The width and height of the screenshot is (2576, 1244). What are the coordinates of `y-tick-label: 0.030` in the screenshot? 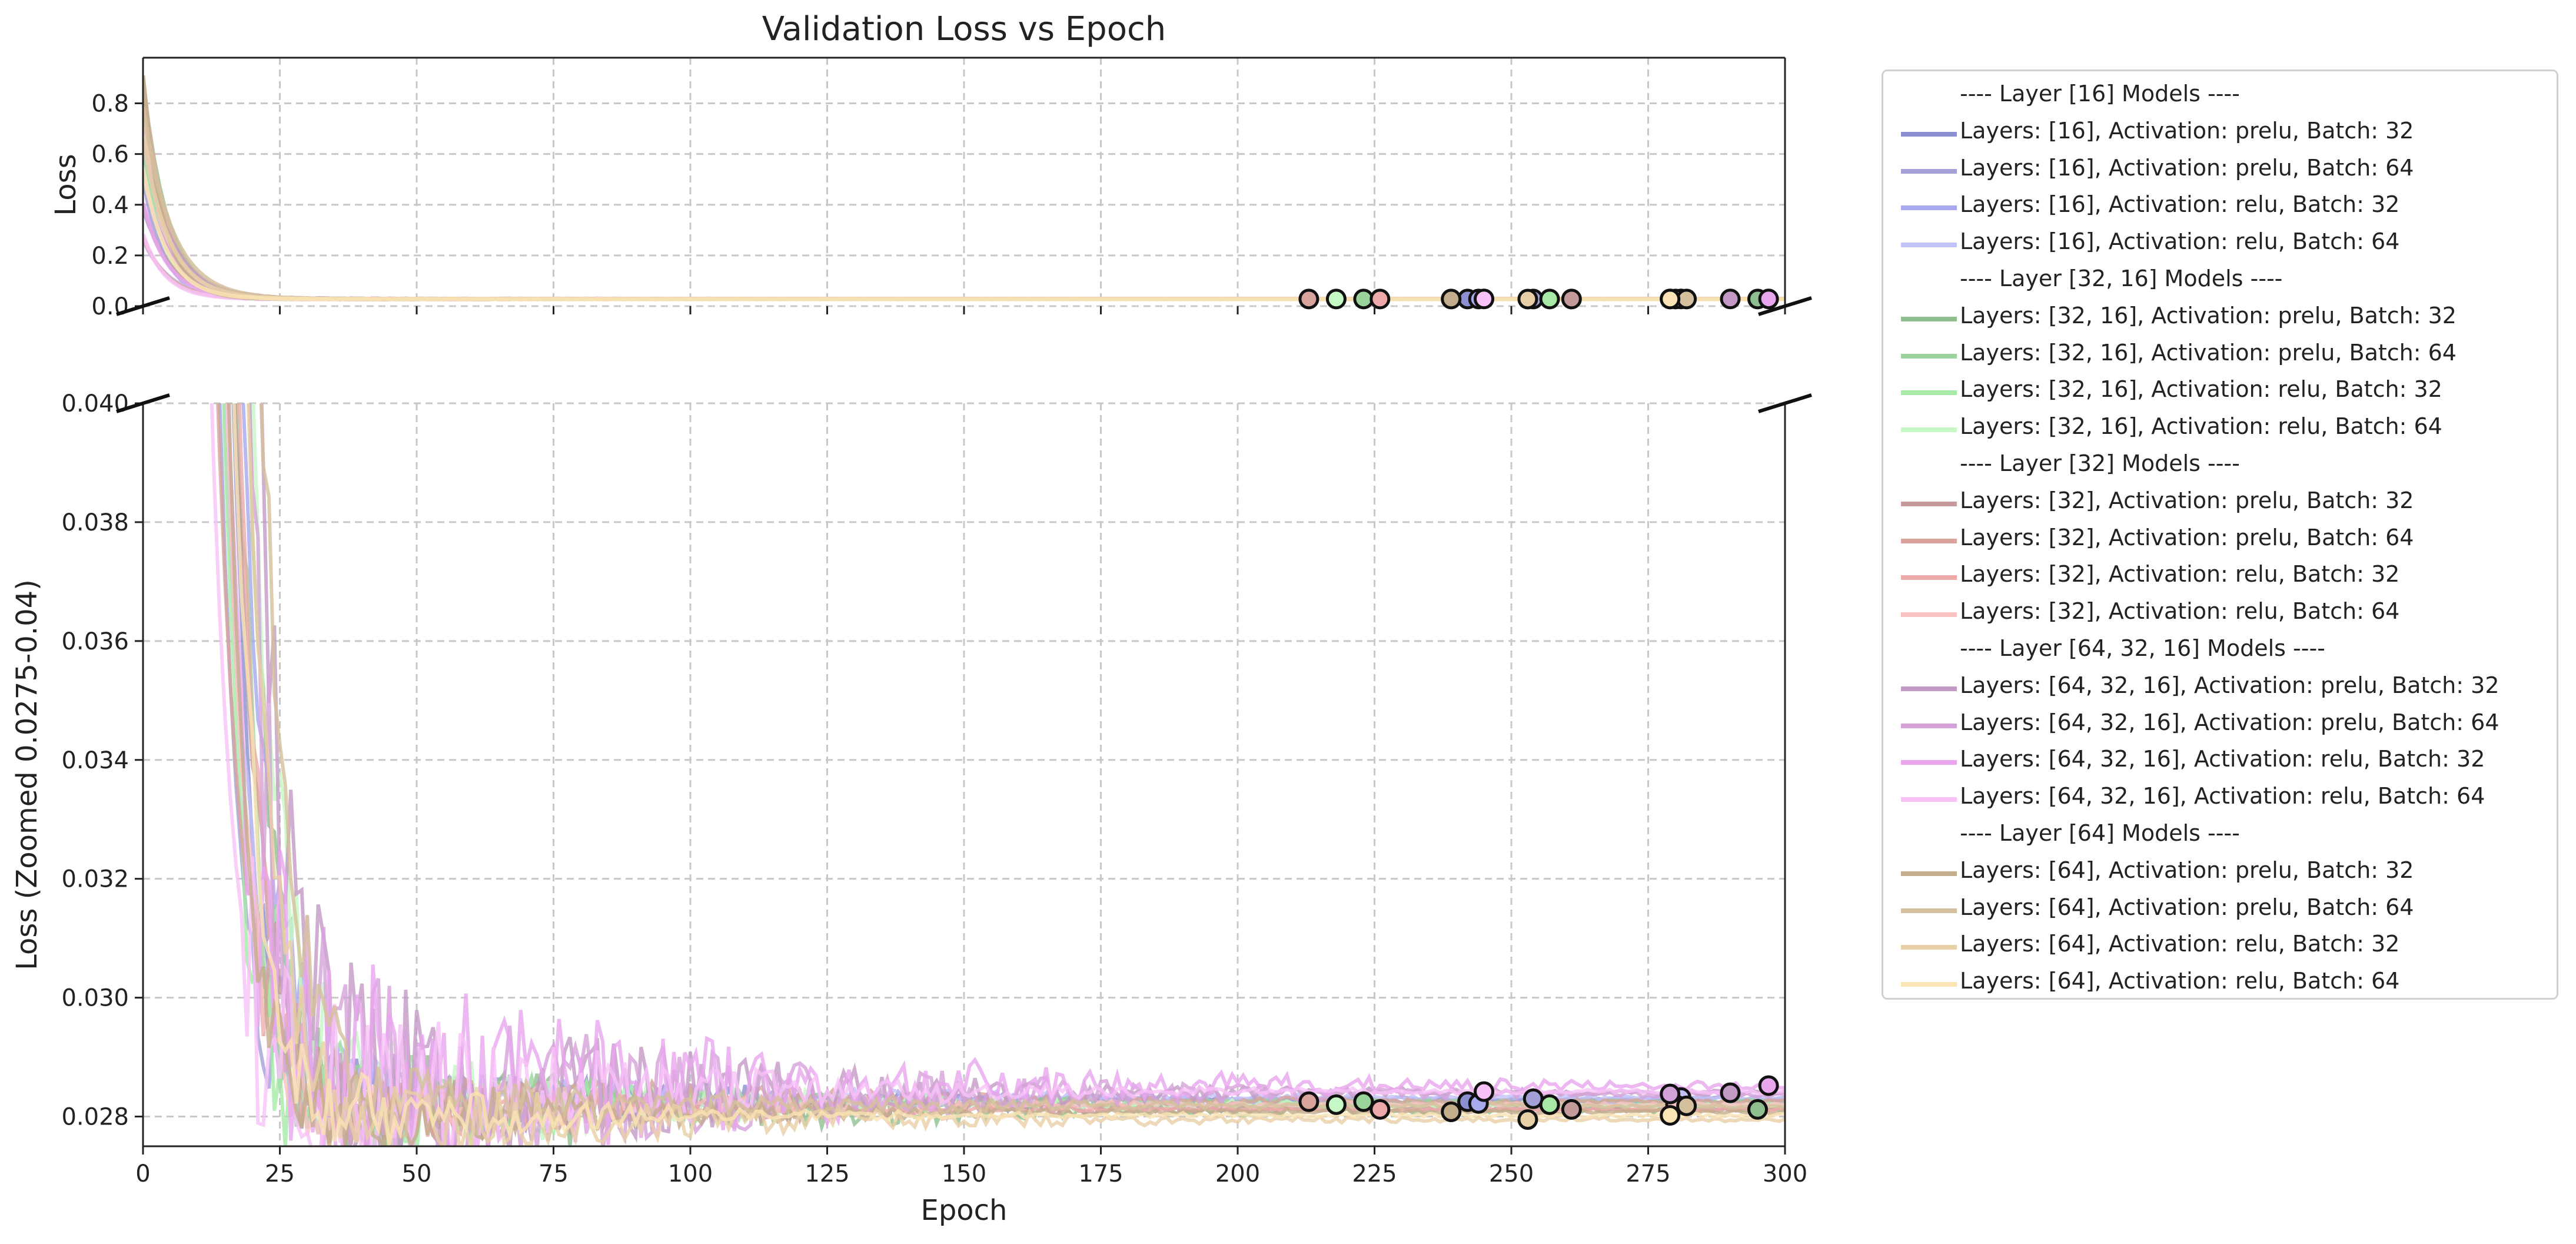 It's located at (95, 998).